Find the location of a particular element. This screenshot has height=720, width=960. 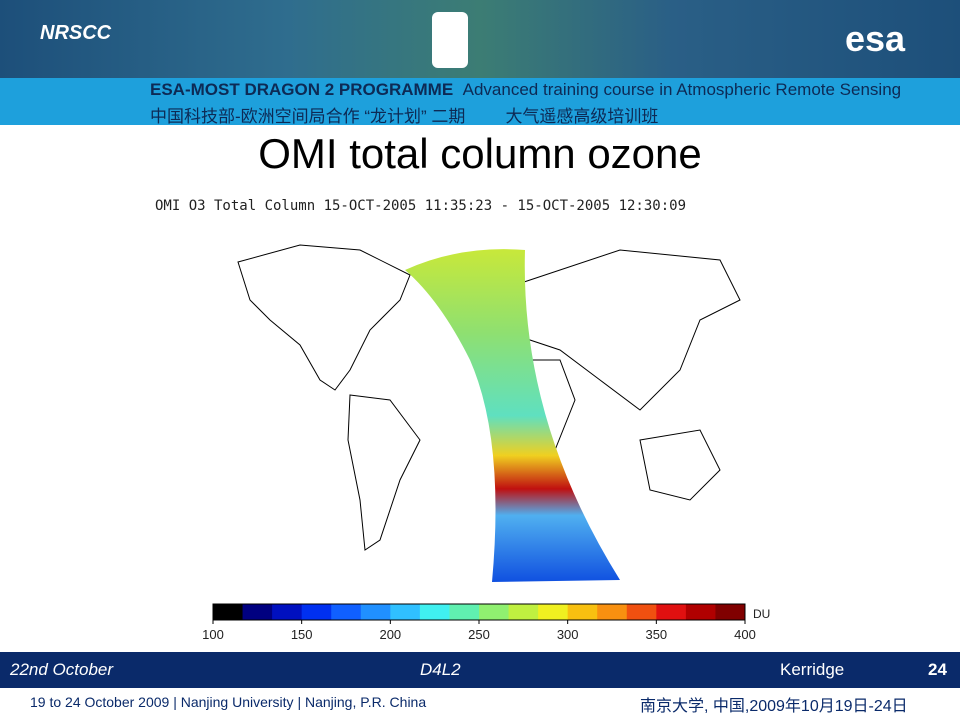

header-image is located at coordinates (480, 39).